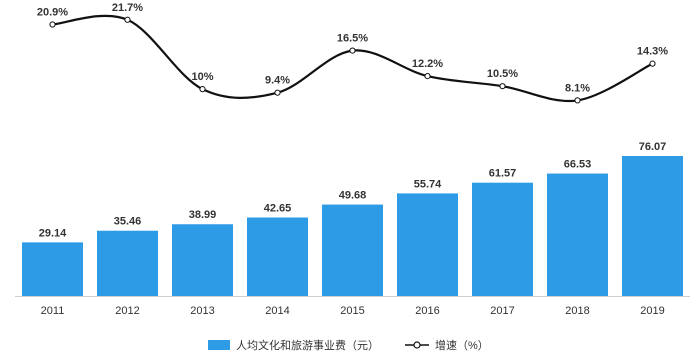 The height and width of the screenshot is (361, 692). I want to click on bar-value-label-2018: 66.53, so click(578, 165).